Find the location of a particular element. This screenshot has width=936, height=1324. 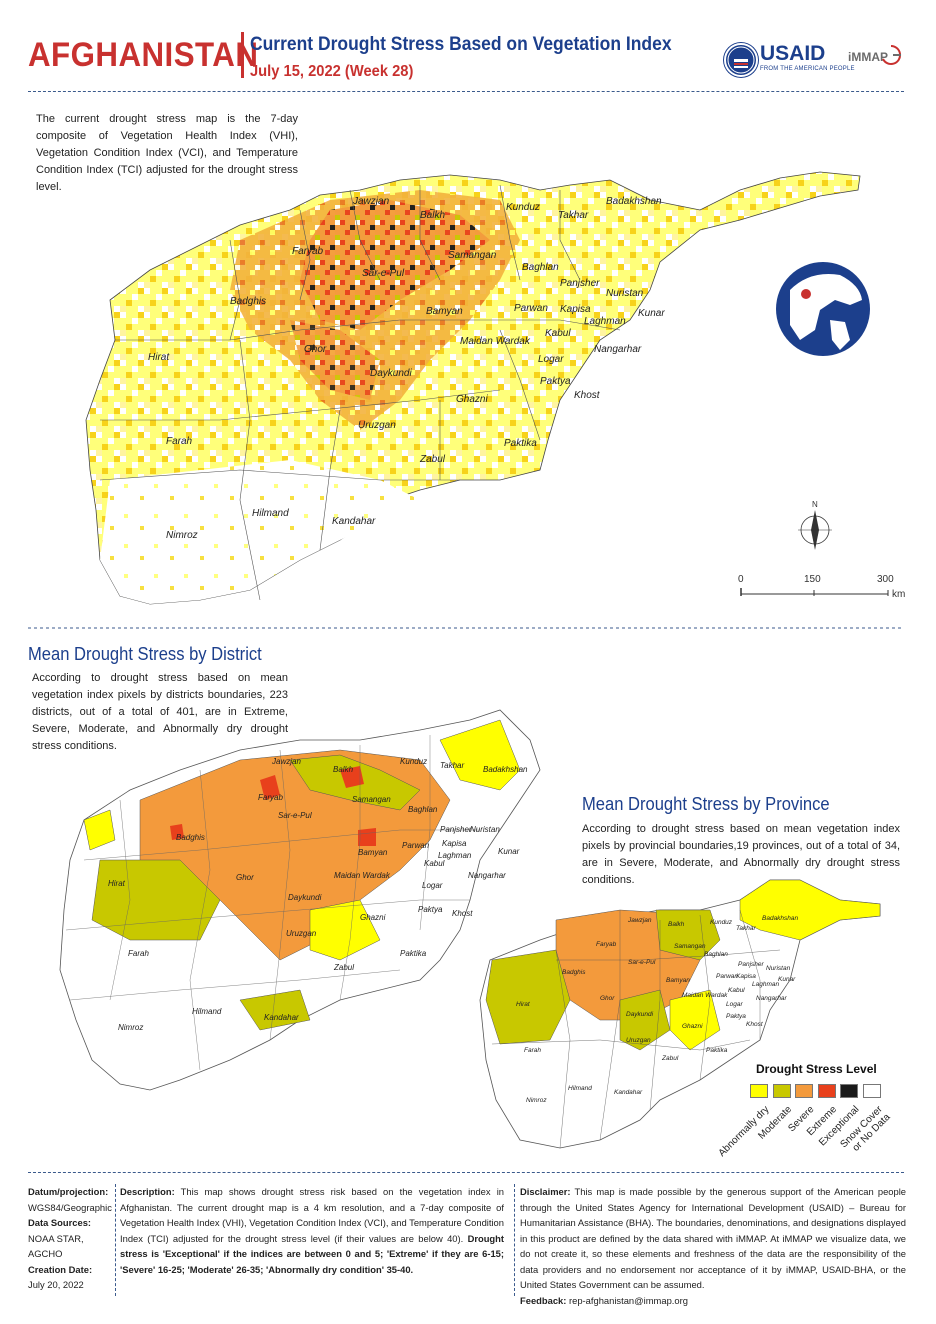

district-label: Maidan Wardak is located at coordinates (362, 875).